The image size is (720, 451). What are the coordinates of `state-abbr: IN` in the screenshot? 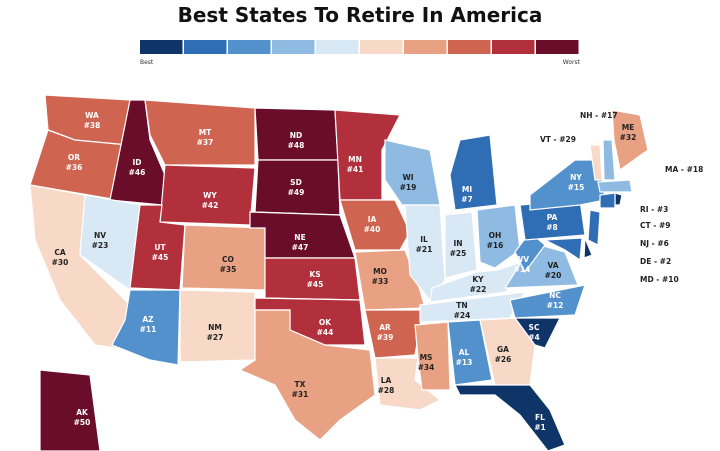 It's located at (457, 243).